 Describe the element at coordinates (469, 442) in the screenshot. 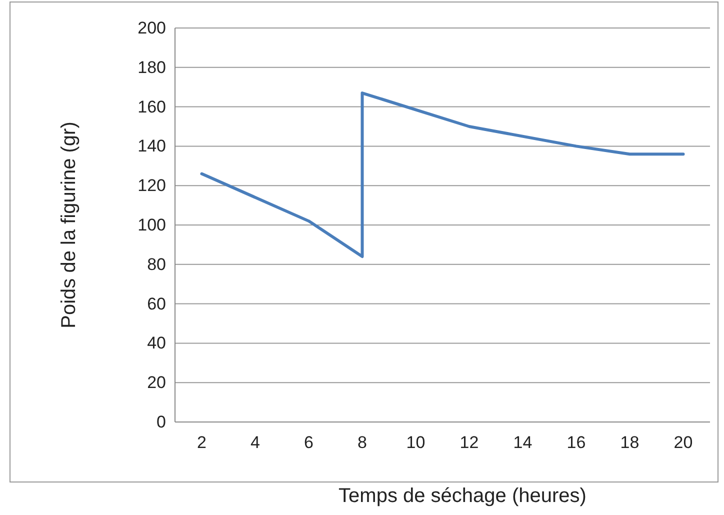

I see `x-tick-label: 12` at that location.